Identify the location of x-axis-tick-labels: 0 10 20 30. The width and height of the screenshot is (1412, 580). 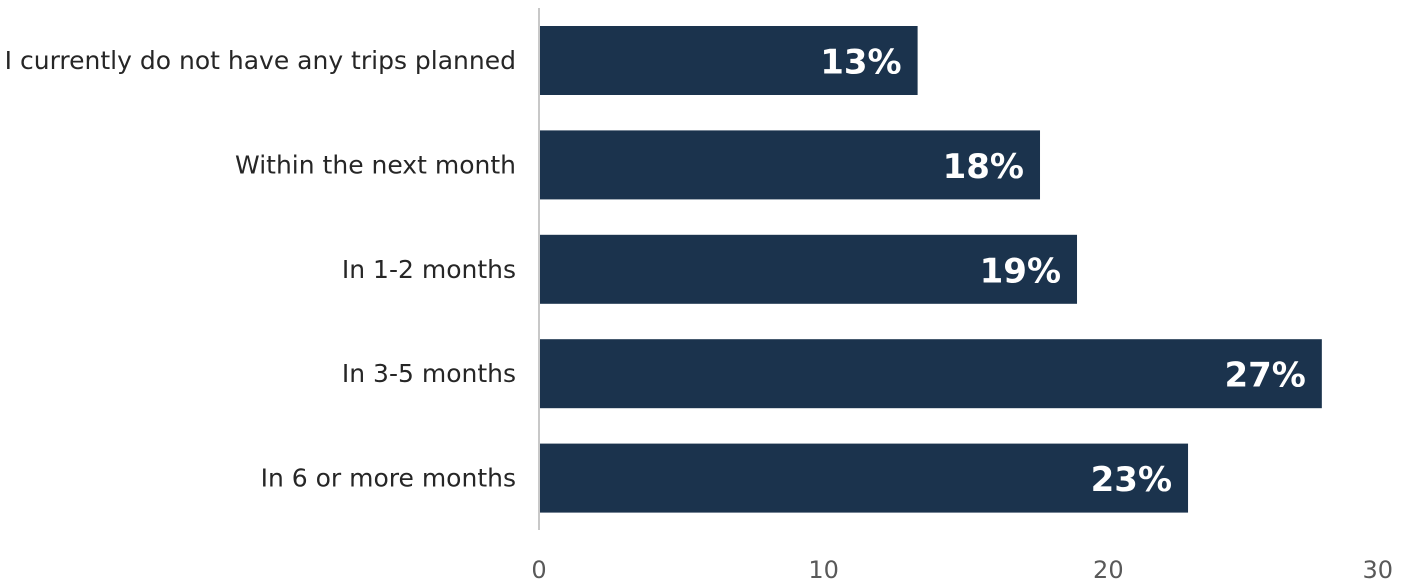
(962, 568).